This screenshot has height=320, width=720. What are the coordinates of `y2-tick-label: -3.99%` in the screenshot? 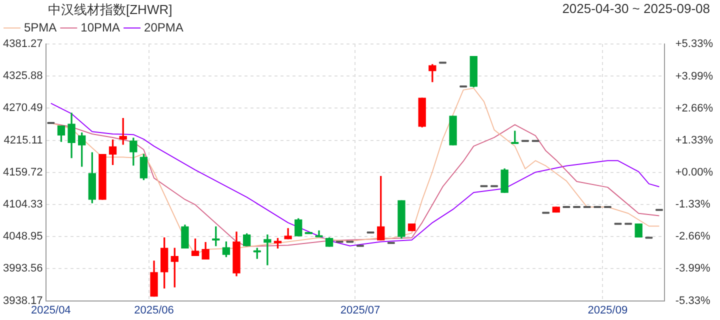 It's located at (692, 268).